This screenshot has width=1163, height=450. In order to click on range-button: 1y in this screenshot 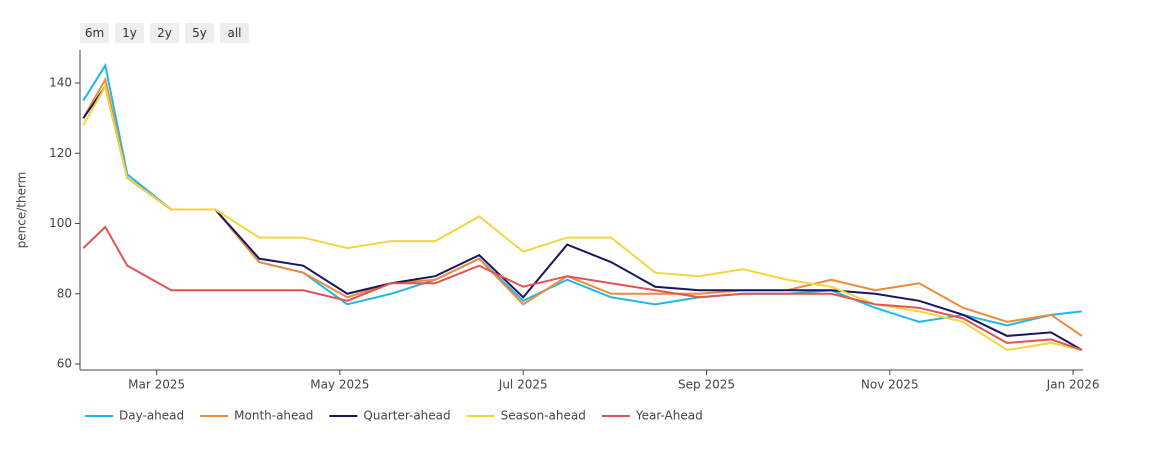, I will do `click(129, 33)`.